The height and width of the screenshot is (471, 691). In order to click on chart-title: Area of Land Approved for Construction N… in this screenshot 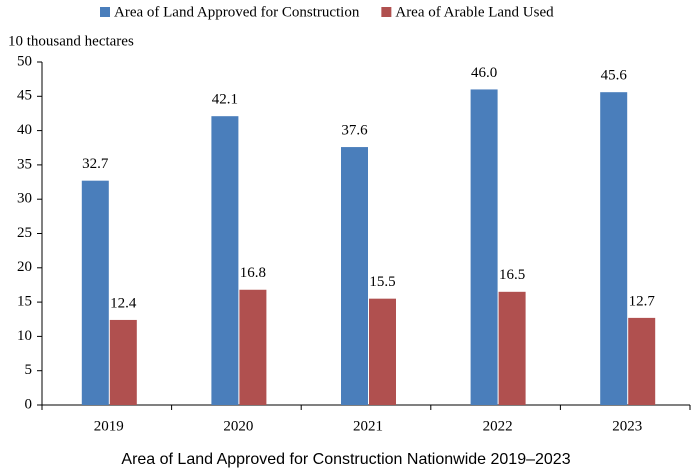, I will do `click(345, 459)`.